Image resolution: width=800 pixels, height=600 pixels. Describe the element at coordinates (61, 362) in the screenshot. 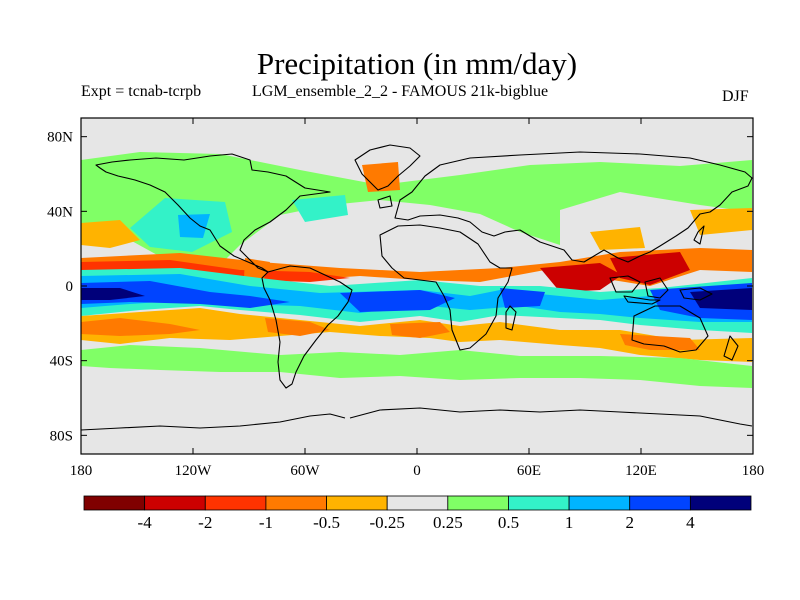

I see `y-tick-label: 40S` at that location.